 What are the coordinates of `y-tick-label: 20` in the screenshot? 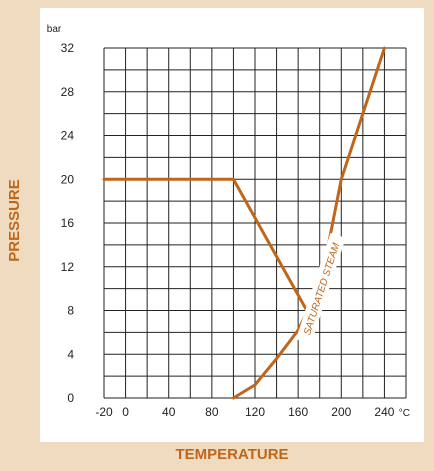 It's located at (68, 179).